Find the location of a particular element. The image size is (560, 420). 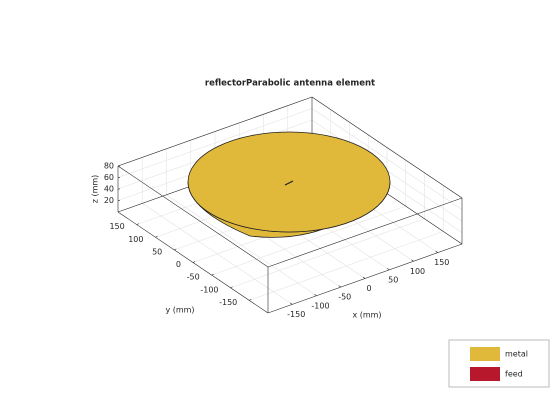

legend: metal feed is located at coordinates (499, 363).